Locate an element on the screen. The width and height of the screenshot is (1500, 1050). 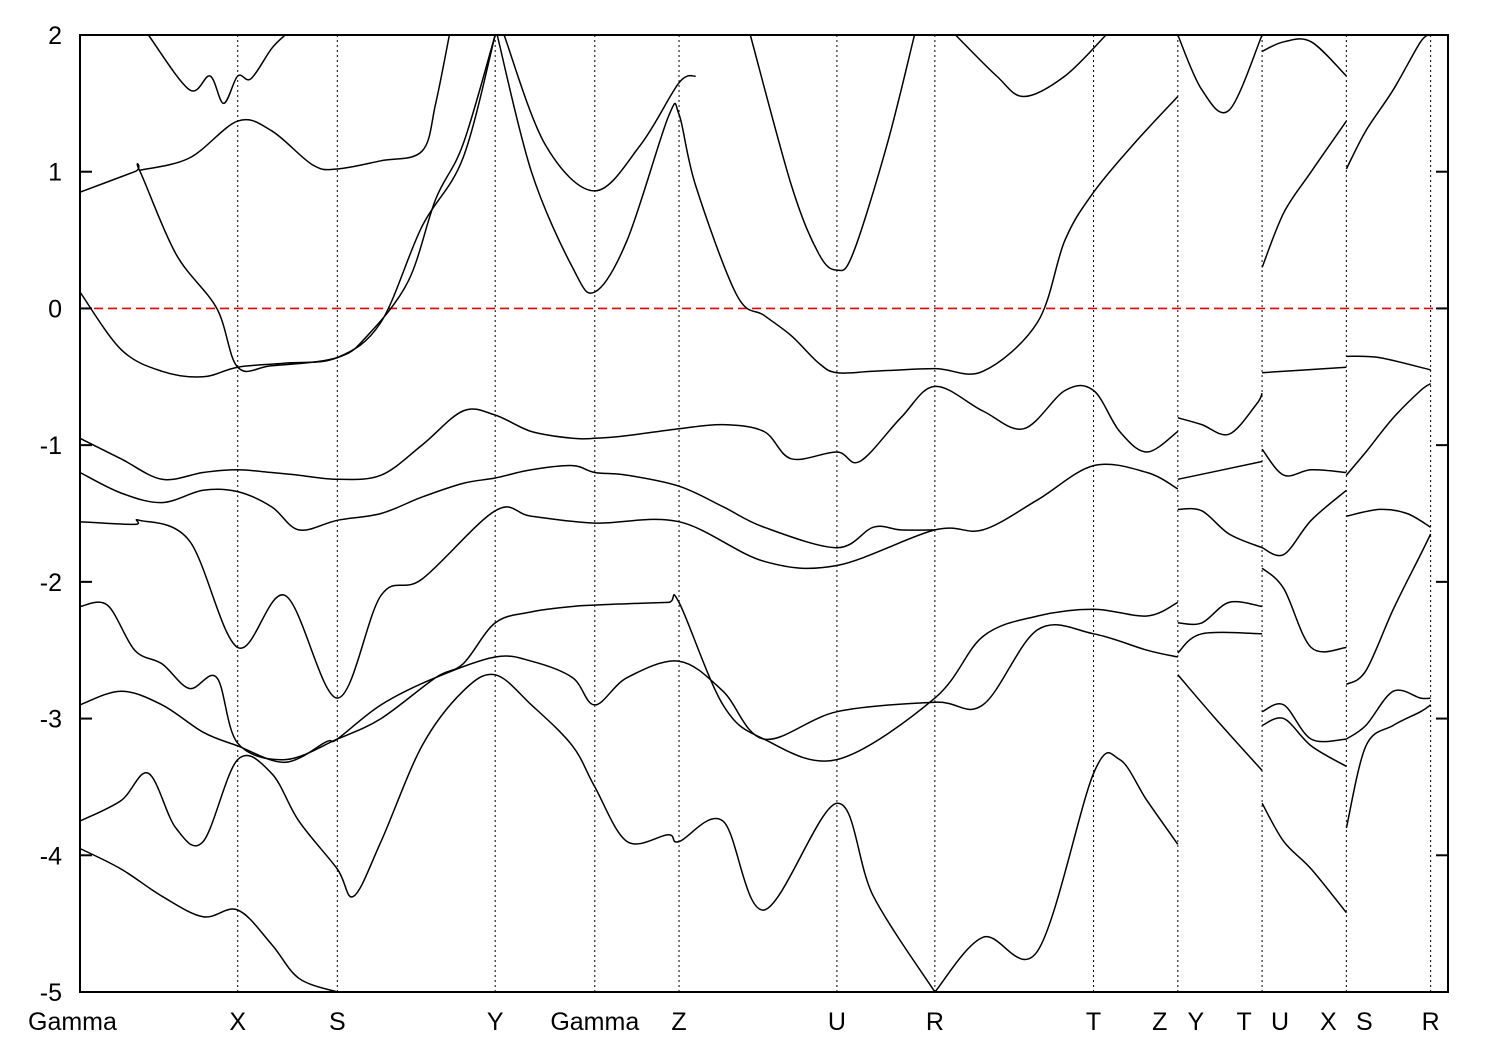
y-tick-label: -4 is located at coordinates (51, 856).